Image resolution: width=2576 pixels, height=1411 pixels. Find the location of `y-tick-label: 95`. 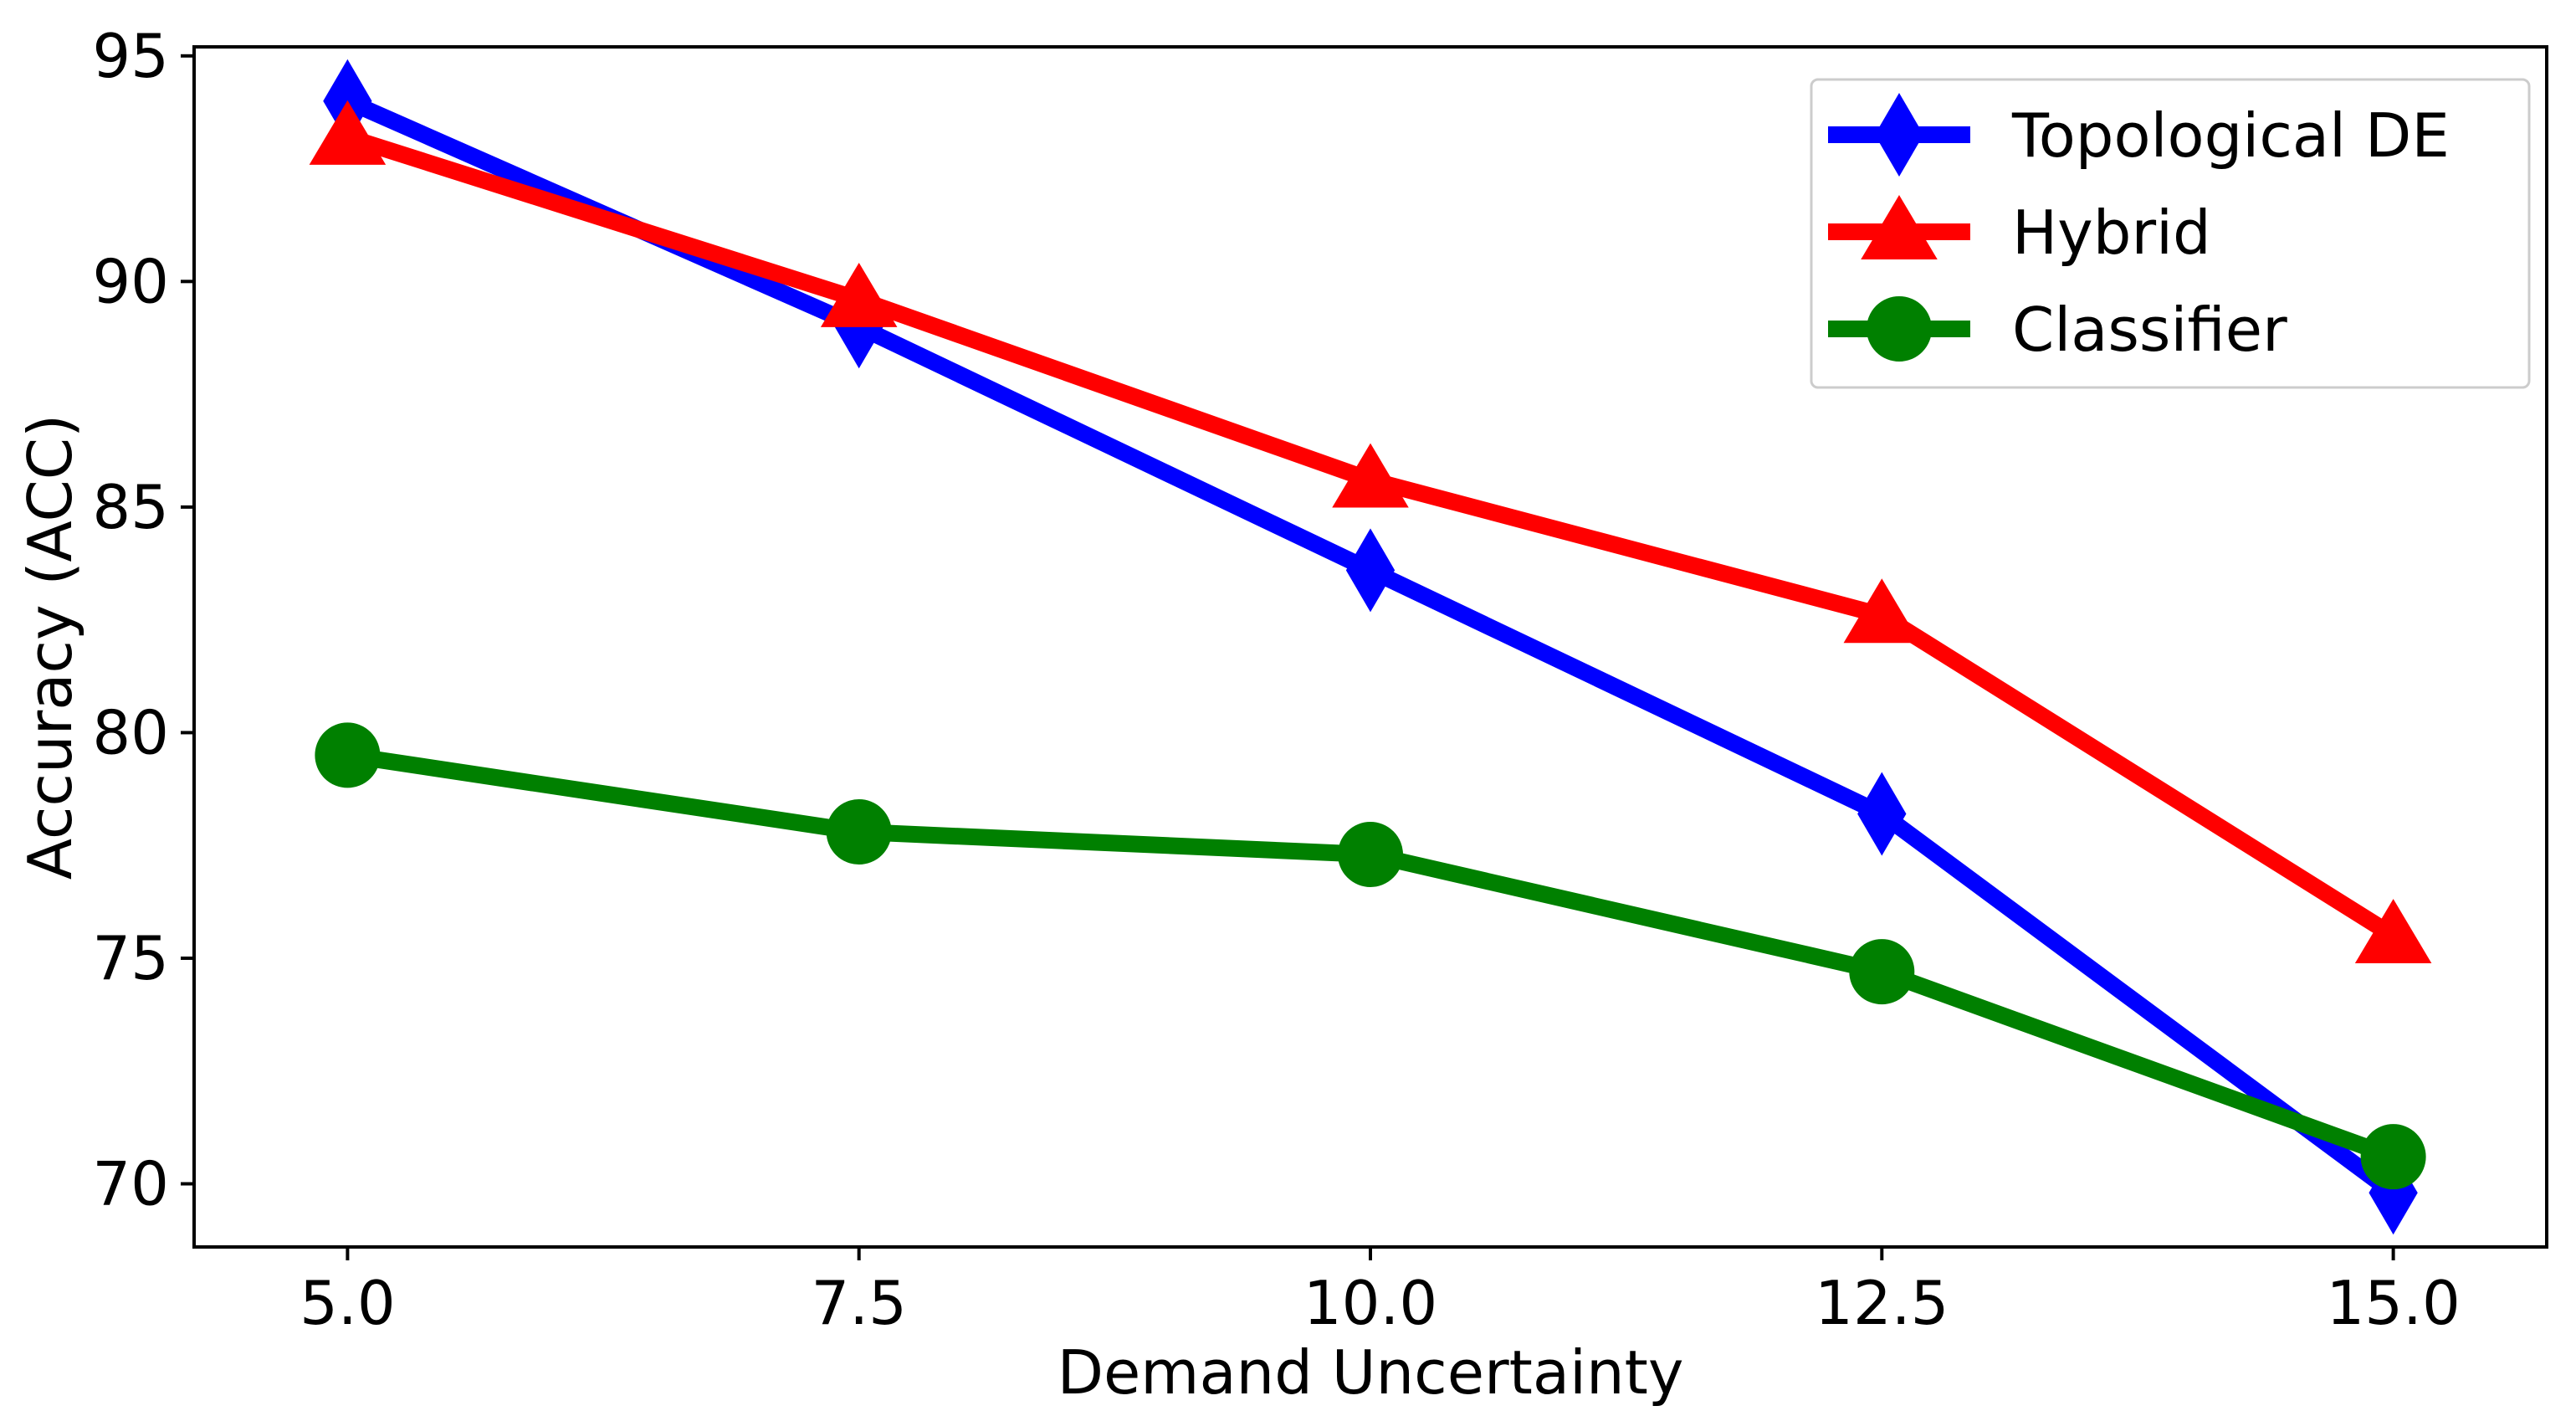

y-tick-label: 95 is located at coordinates (131, 56).